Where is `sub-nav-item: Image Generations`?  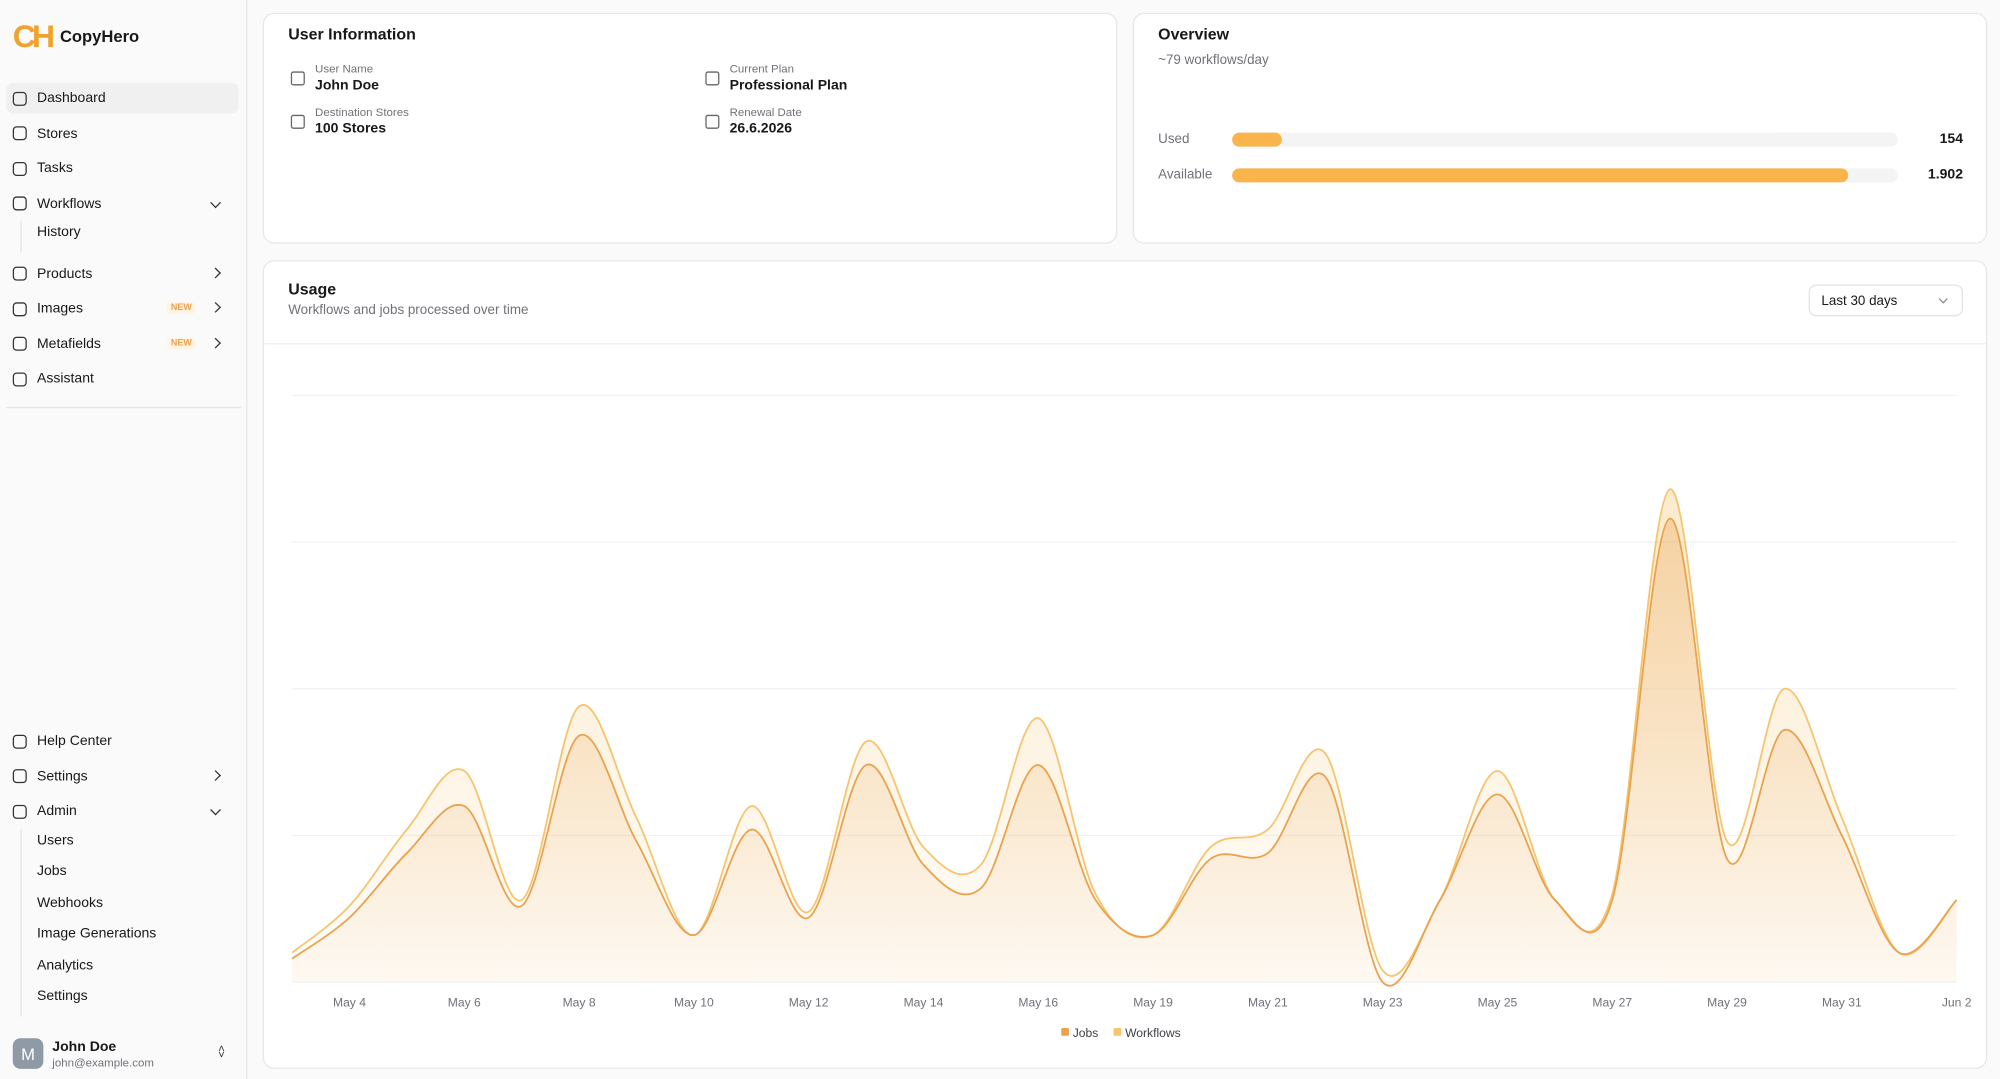 sub-nav-item: Image Generations is located at coordinates (96, 934).